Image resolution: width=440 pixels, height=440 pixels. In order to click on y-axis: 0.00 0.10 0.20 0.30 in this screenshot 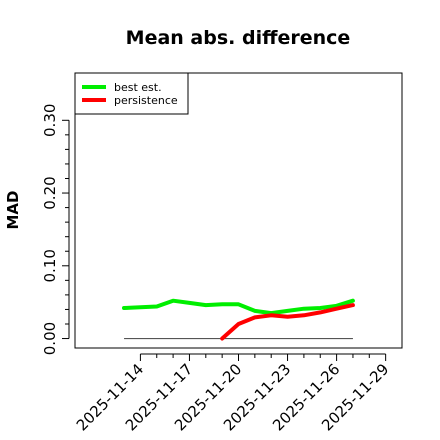, I will do `click(55, 229)`.